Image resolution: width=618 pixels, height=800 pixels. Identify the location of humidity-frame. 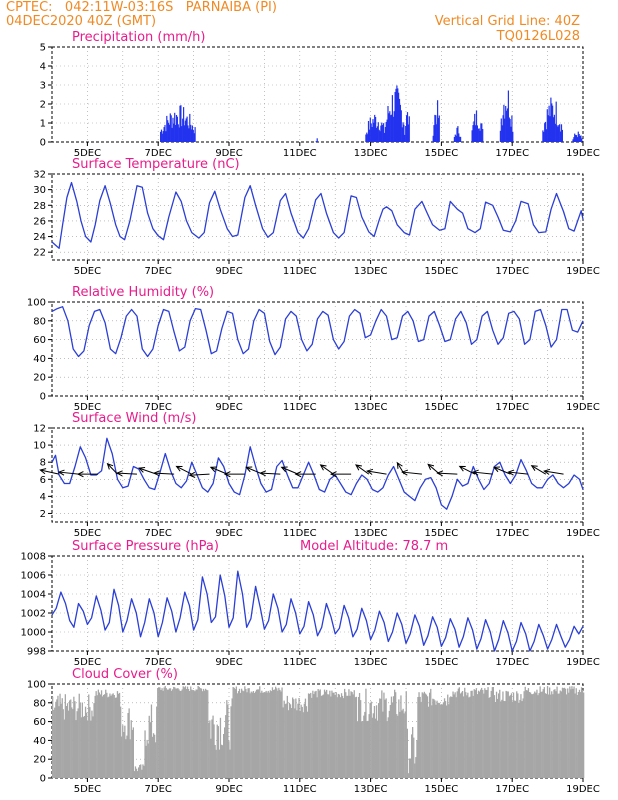
(317, 349).